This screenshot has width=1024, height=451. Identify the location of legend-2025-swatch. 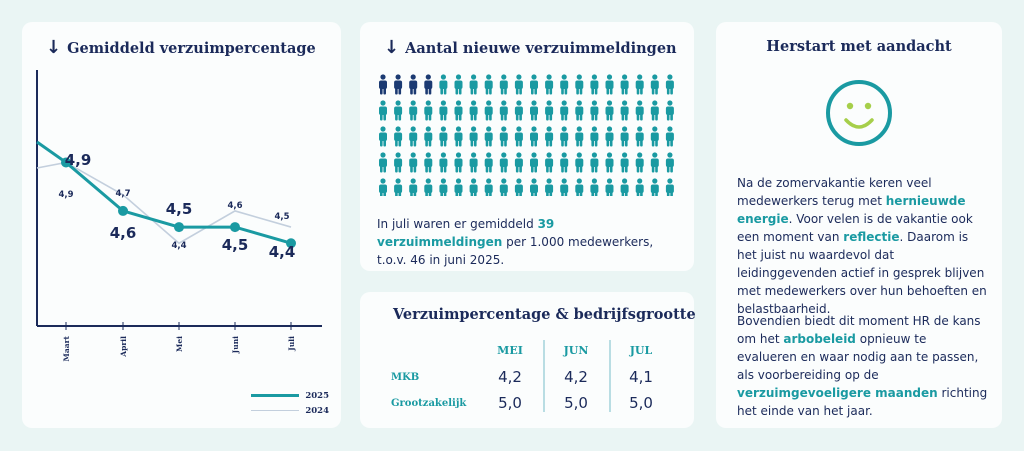
(275, 395).